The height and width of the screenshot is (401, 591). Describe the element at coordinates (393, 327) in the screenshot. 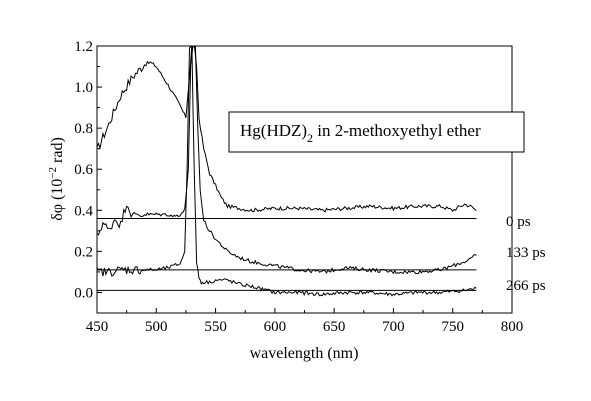

I see `x-tick-label: 700` at that location.